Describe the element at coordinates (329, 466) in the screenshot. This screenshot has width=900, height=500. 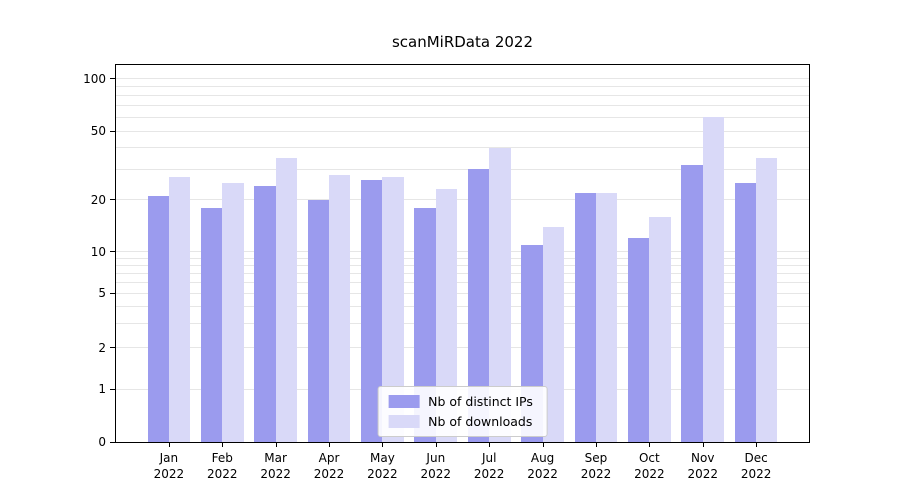
I see `x-tick-label-apr: Apr 2022` at that location.